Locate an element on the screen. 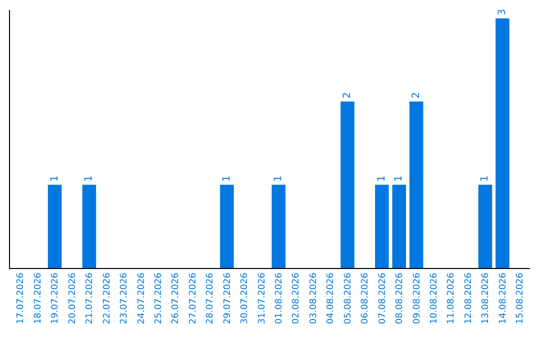 Image resolution: width=540 pixels, height=340 pixels. x-tick-label: 04.08.2026 is located at coordinates (331, 298).